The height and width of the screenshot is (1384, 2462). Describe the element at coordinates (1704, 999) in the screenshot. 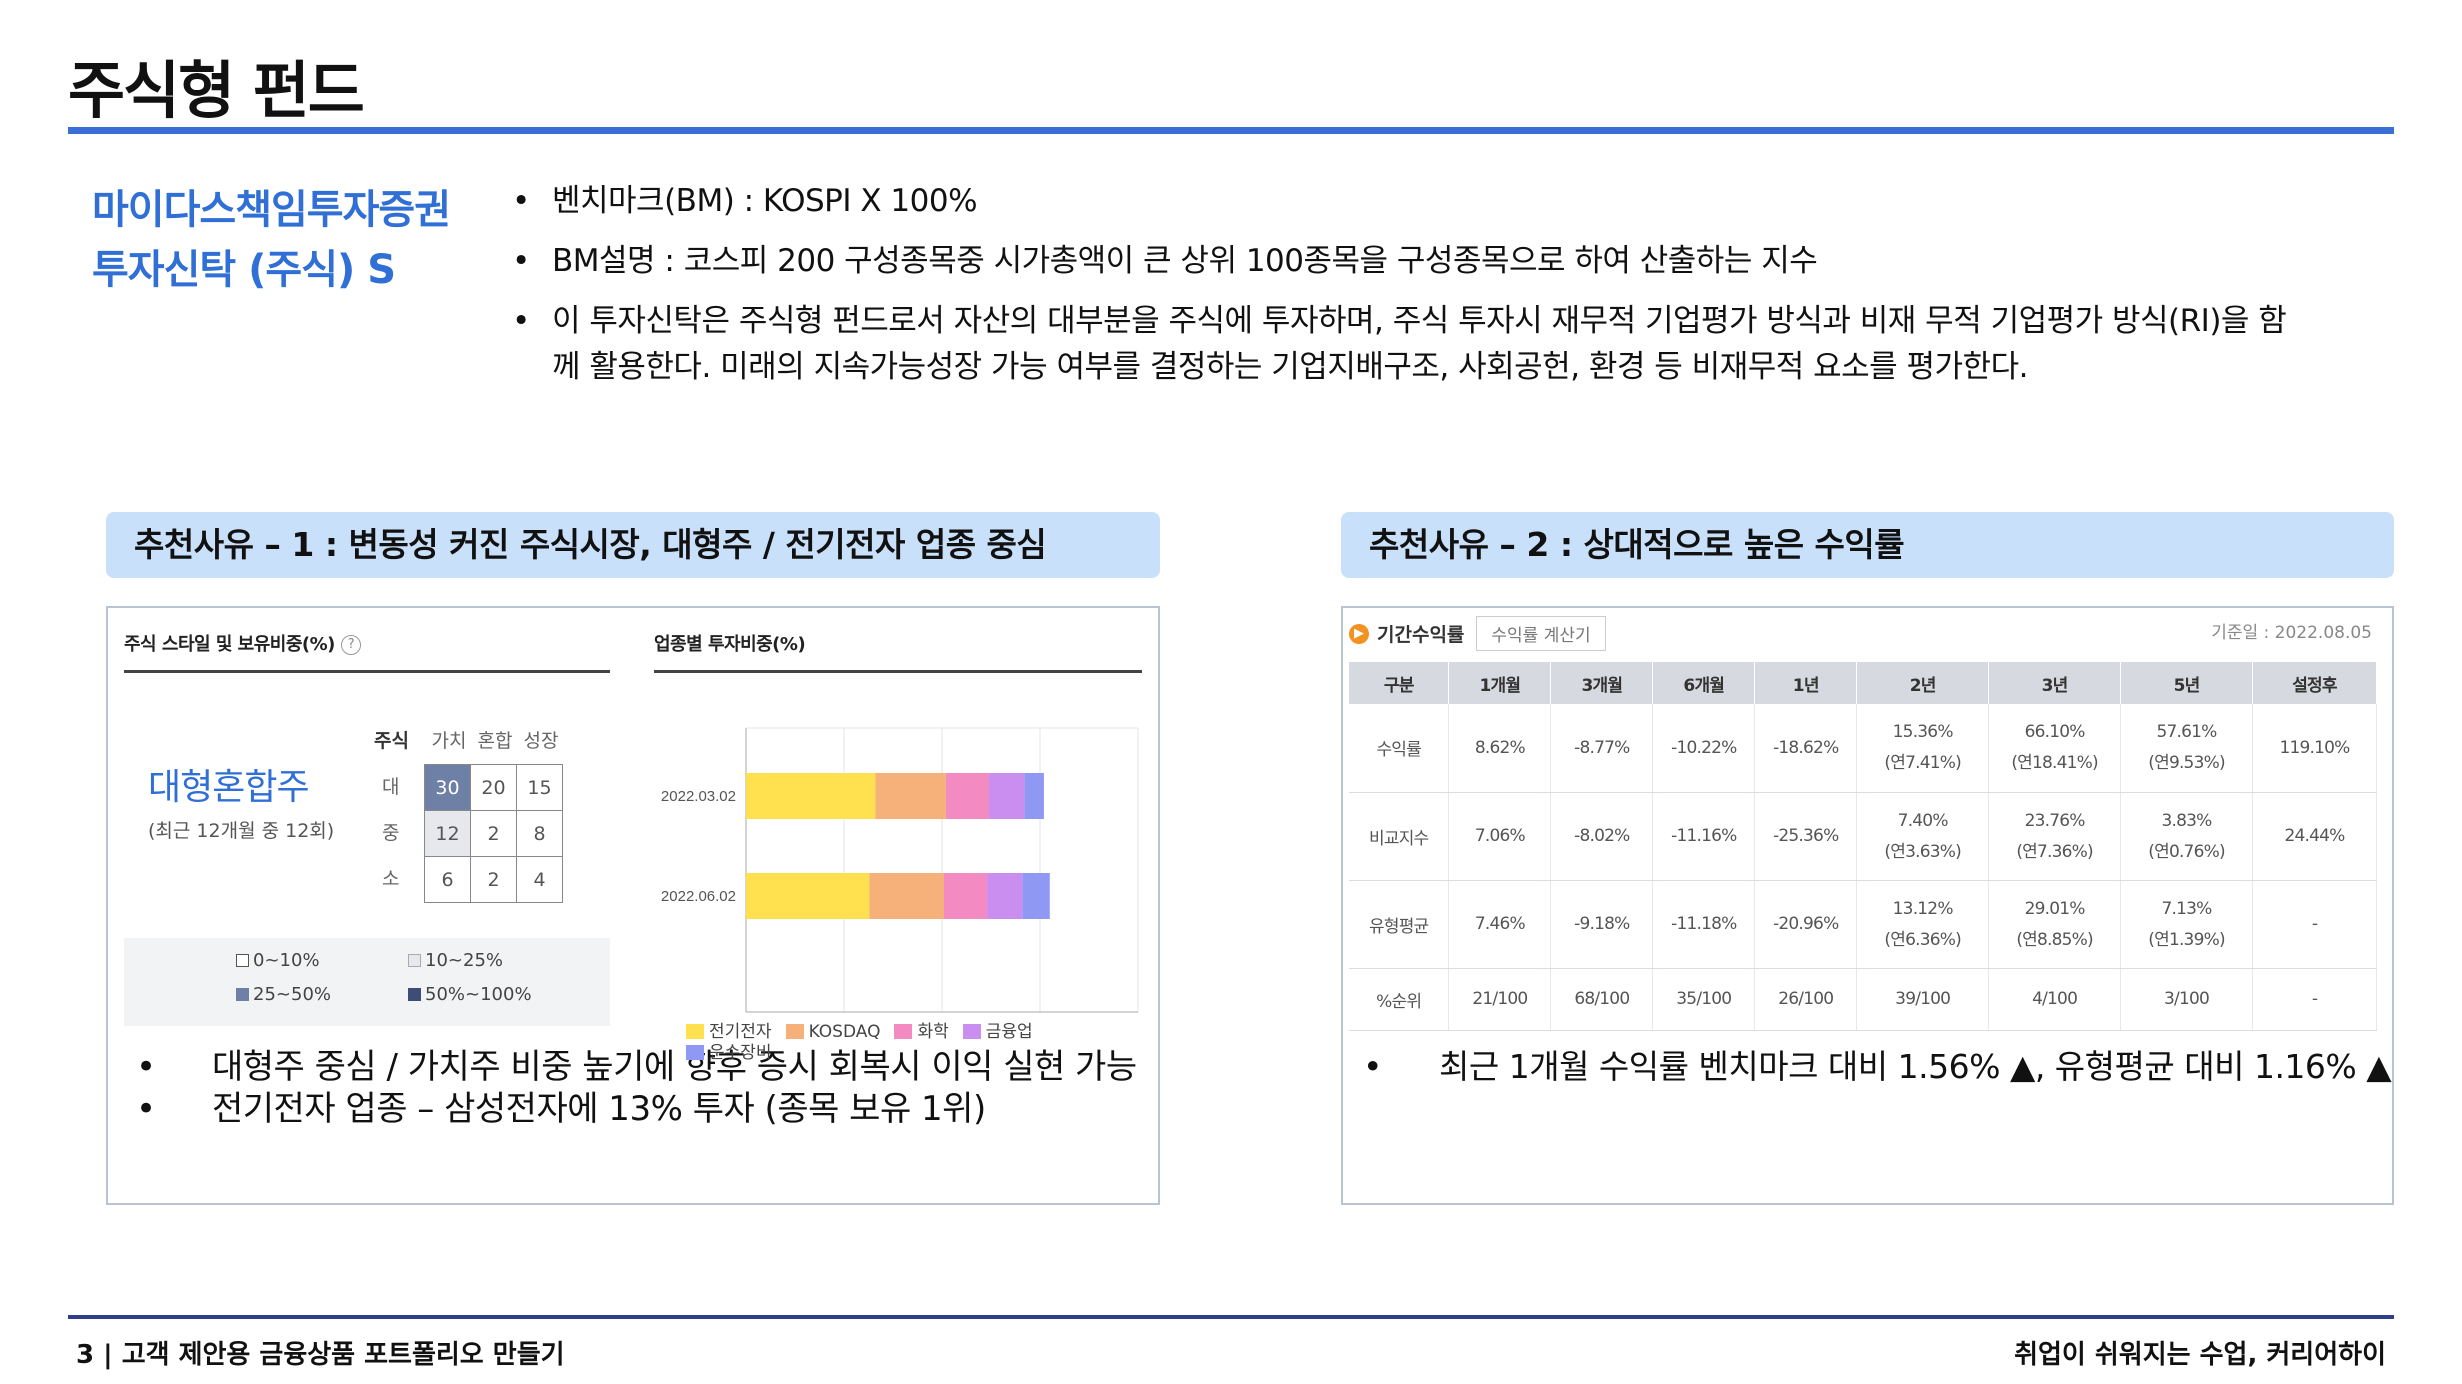

I see `returns-value: 35/100` at that location.